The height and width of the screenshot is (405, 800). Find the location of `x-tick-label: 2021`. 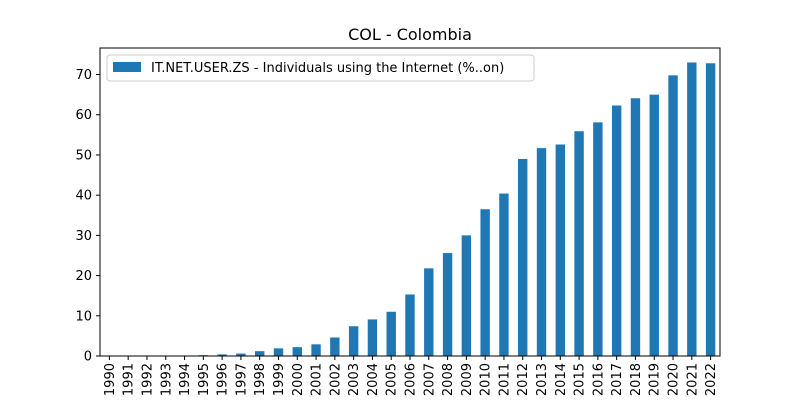

x-tick-label: 2021 is located at coordinates (692, 379).